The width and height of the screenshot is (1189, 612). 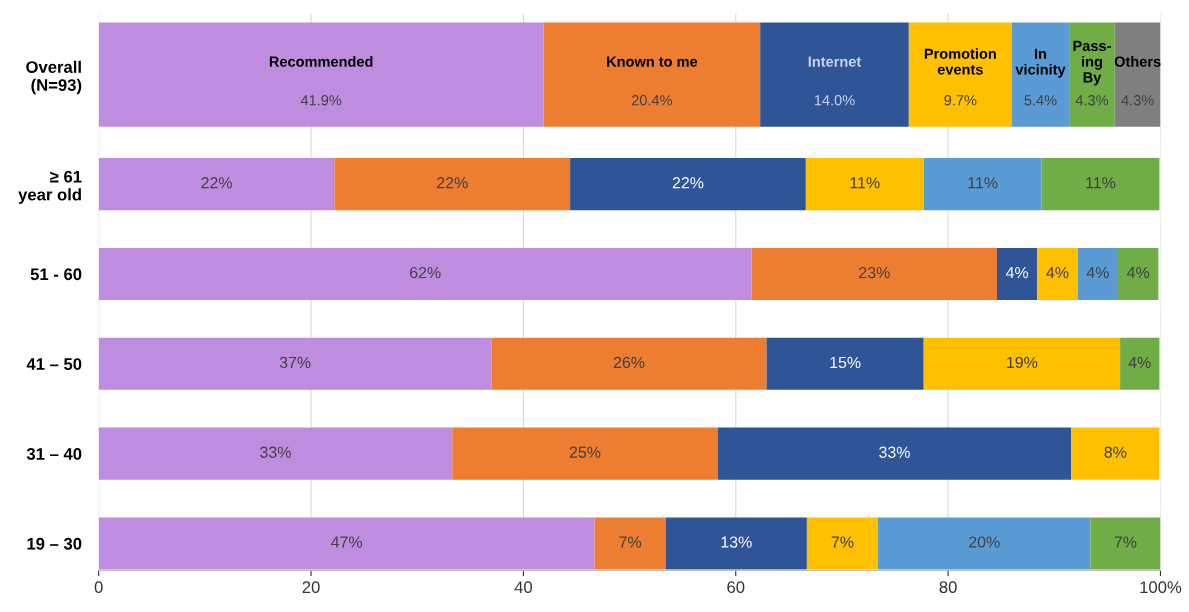 I want to click on data-label: 47%, so click(x=347, y=542).